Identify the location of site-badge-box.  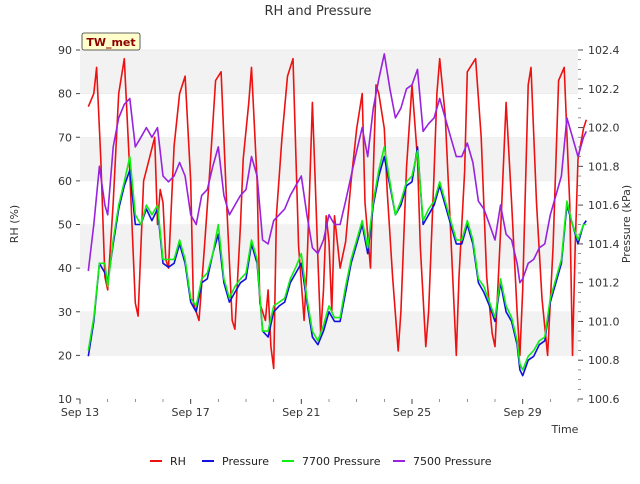
(111, 41).